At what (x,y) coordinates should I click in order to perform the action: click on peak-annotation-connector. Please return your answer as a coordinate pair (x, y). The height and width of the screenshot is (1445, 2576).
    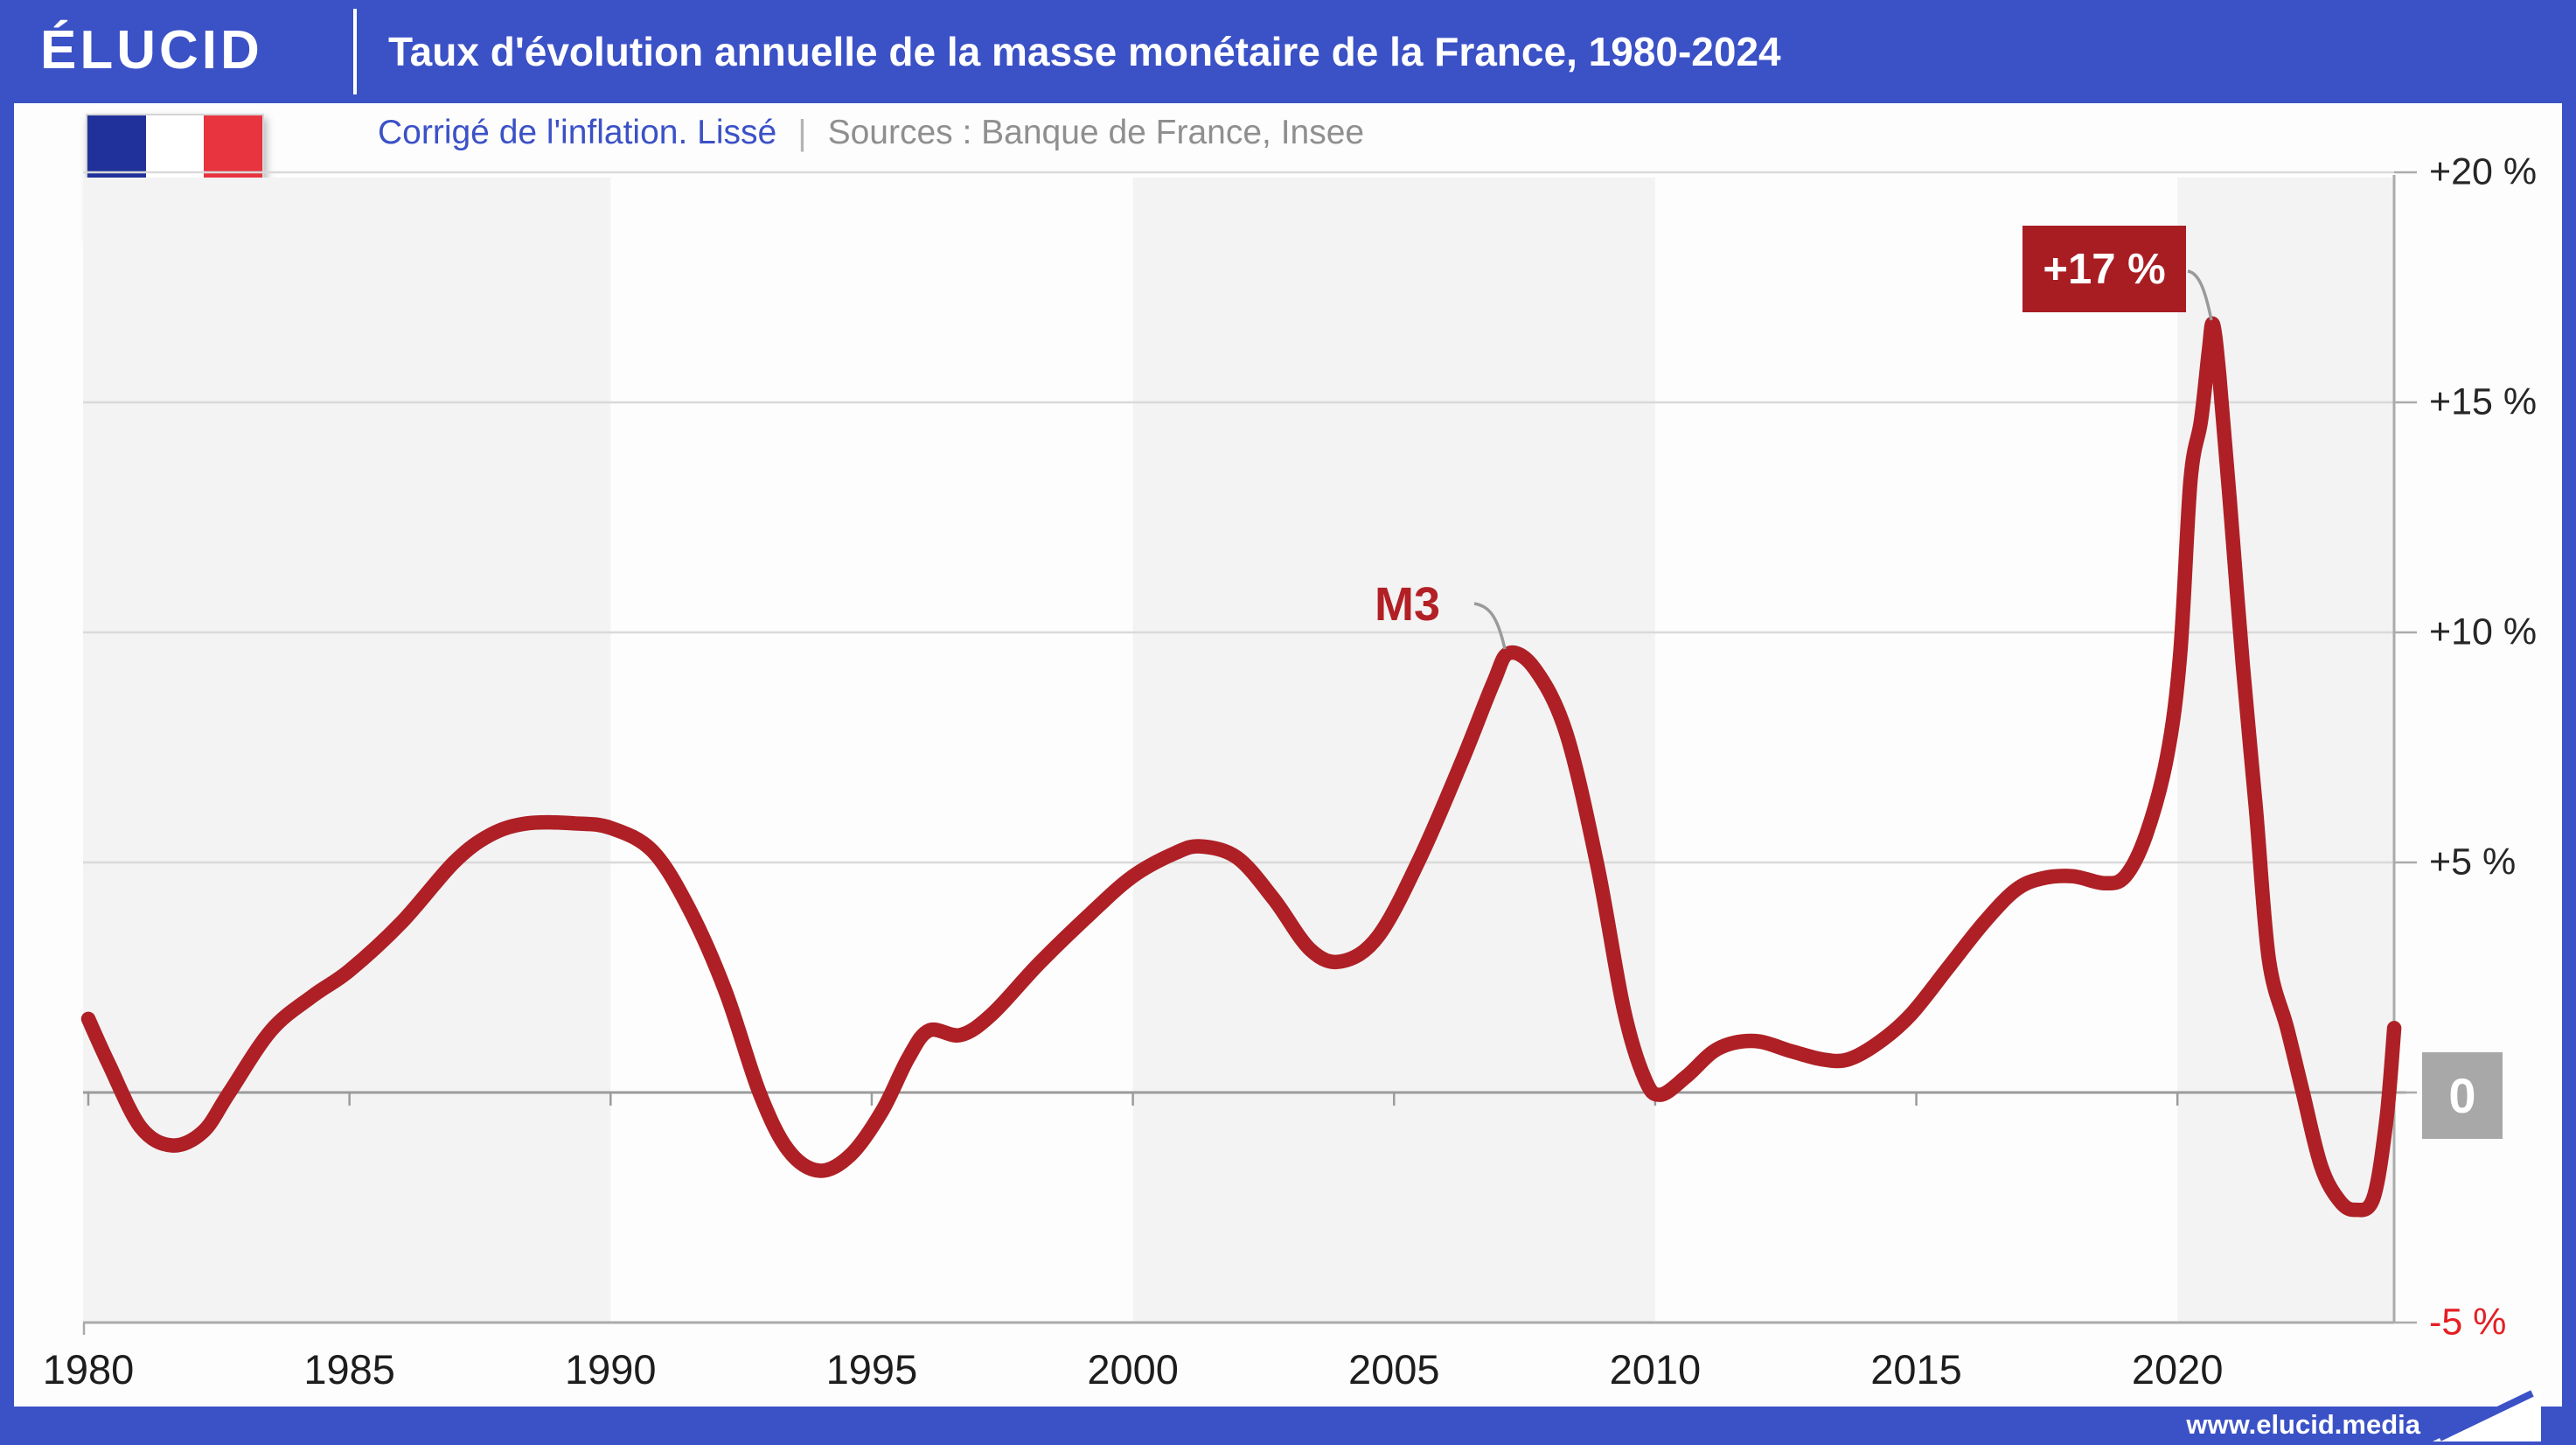
    Looking at the image, I should click on (2200, 295).